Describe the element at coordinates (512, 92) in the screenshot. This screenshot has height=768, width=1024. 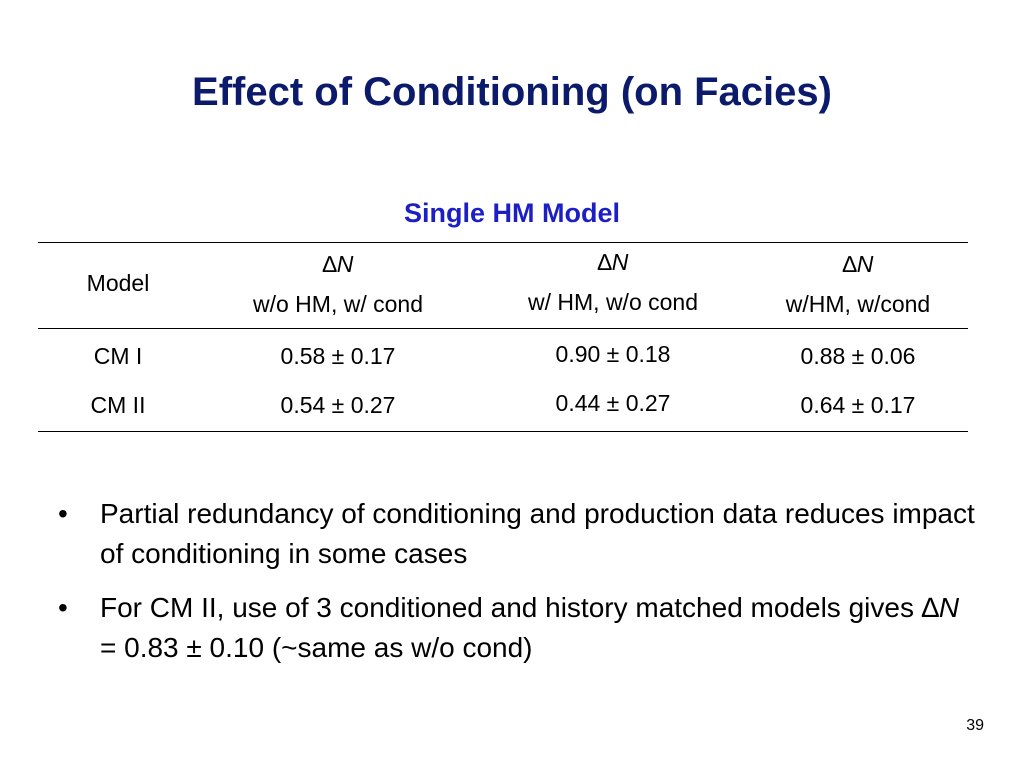
I see `slide-title: Effect of Conditioning (on Facies)` at that location.